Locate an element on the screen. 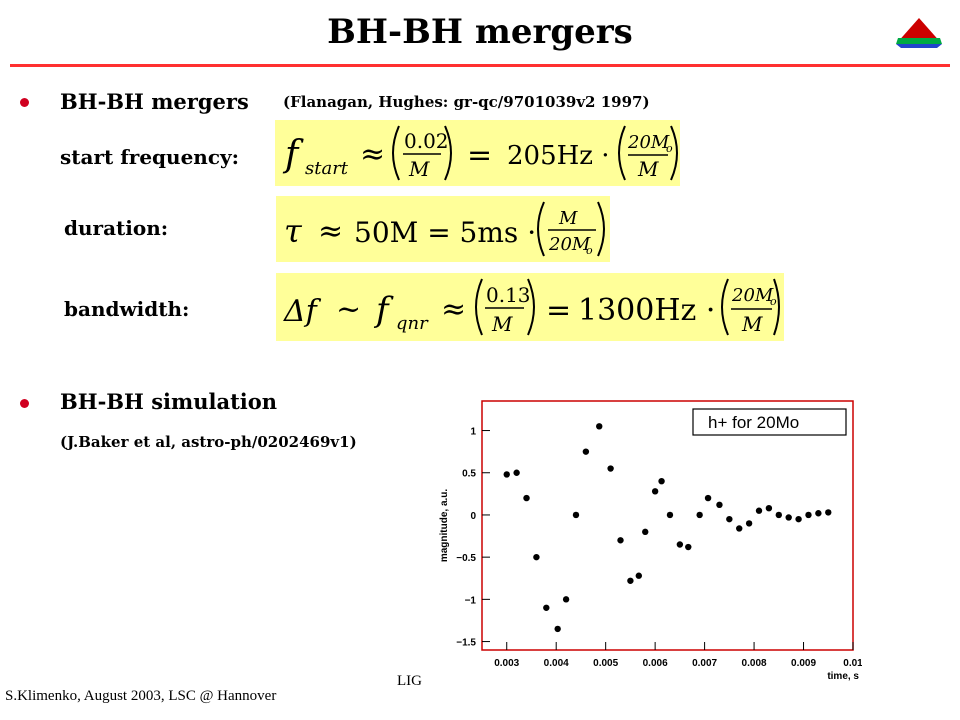  footer-center-text: LIG is located at coordinates (409, 681).